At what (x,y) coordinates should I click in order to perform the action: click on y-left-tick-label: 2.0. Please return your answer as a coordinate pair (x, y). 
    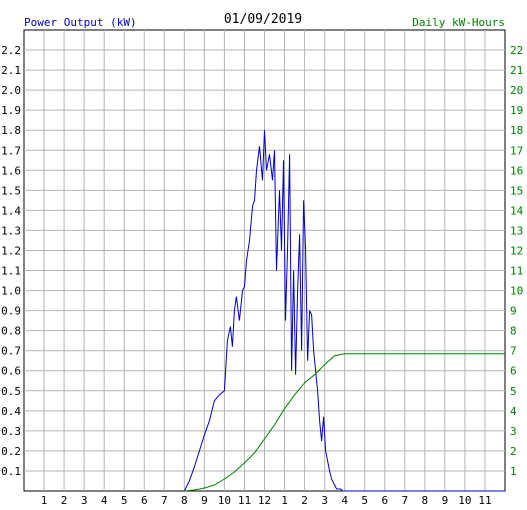
    Looking at the image, I should click on (11, 90).